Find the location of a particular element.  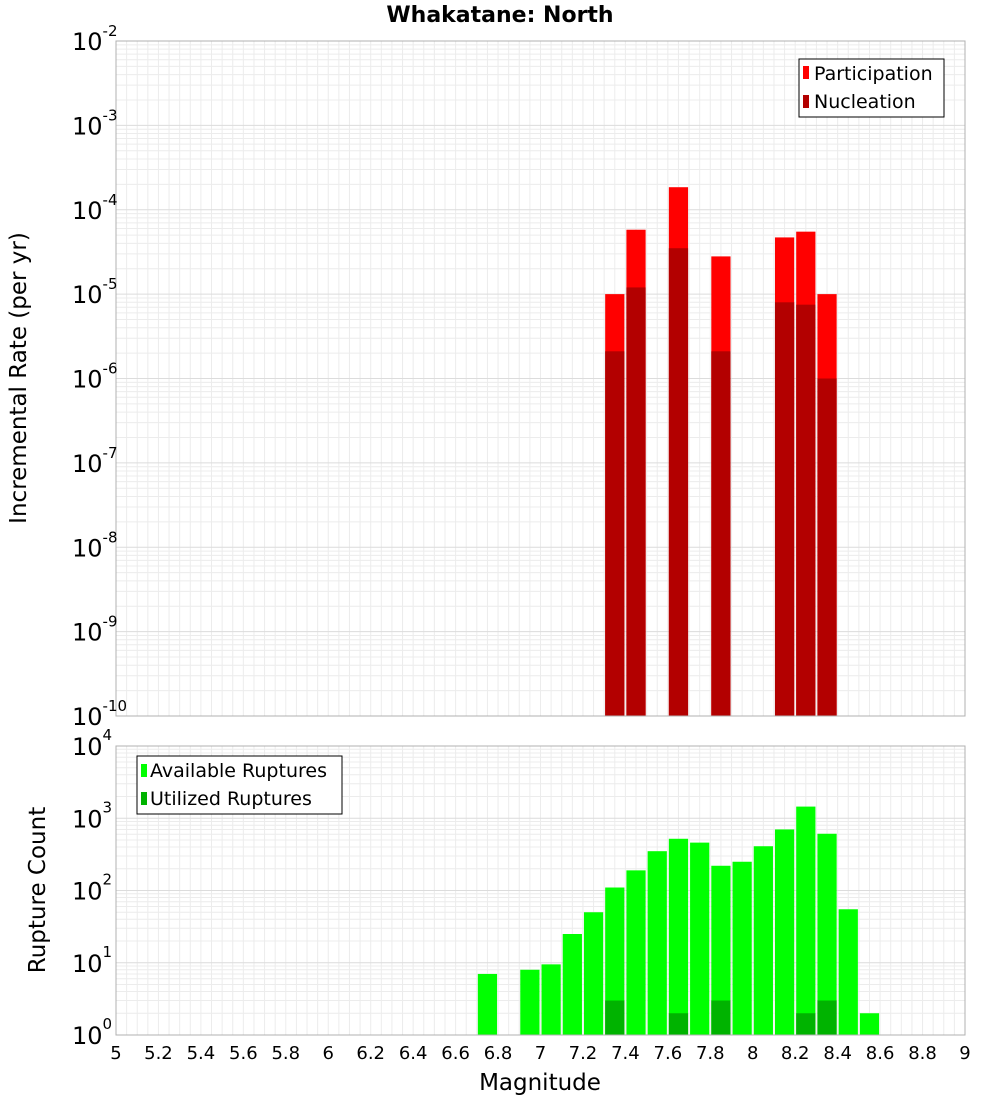

x-tick-label: 9 is located at coordinates (964, 1053).